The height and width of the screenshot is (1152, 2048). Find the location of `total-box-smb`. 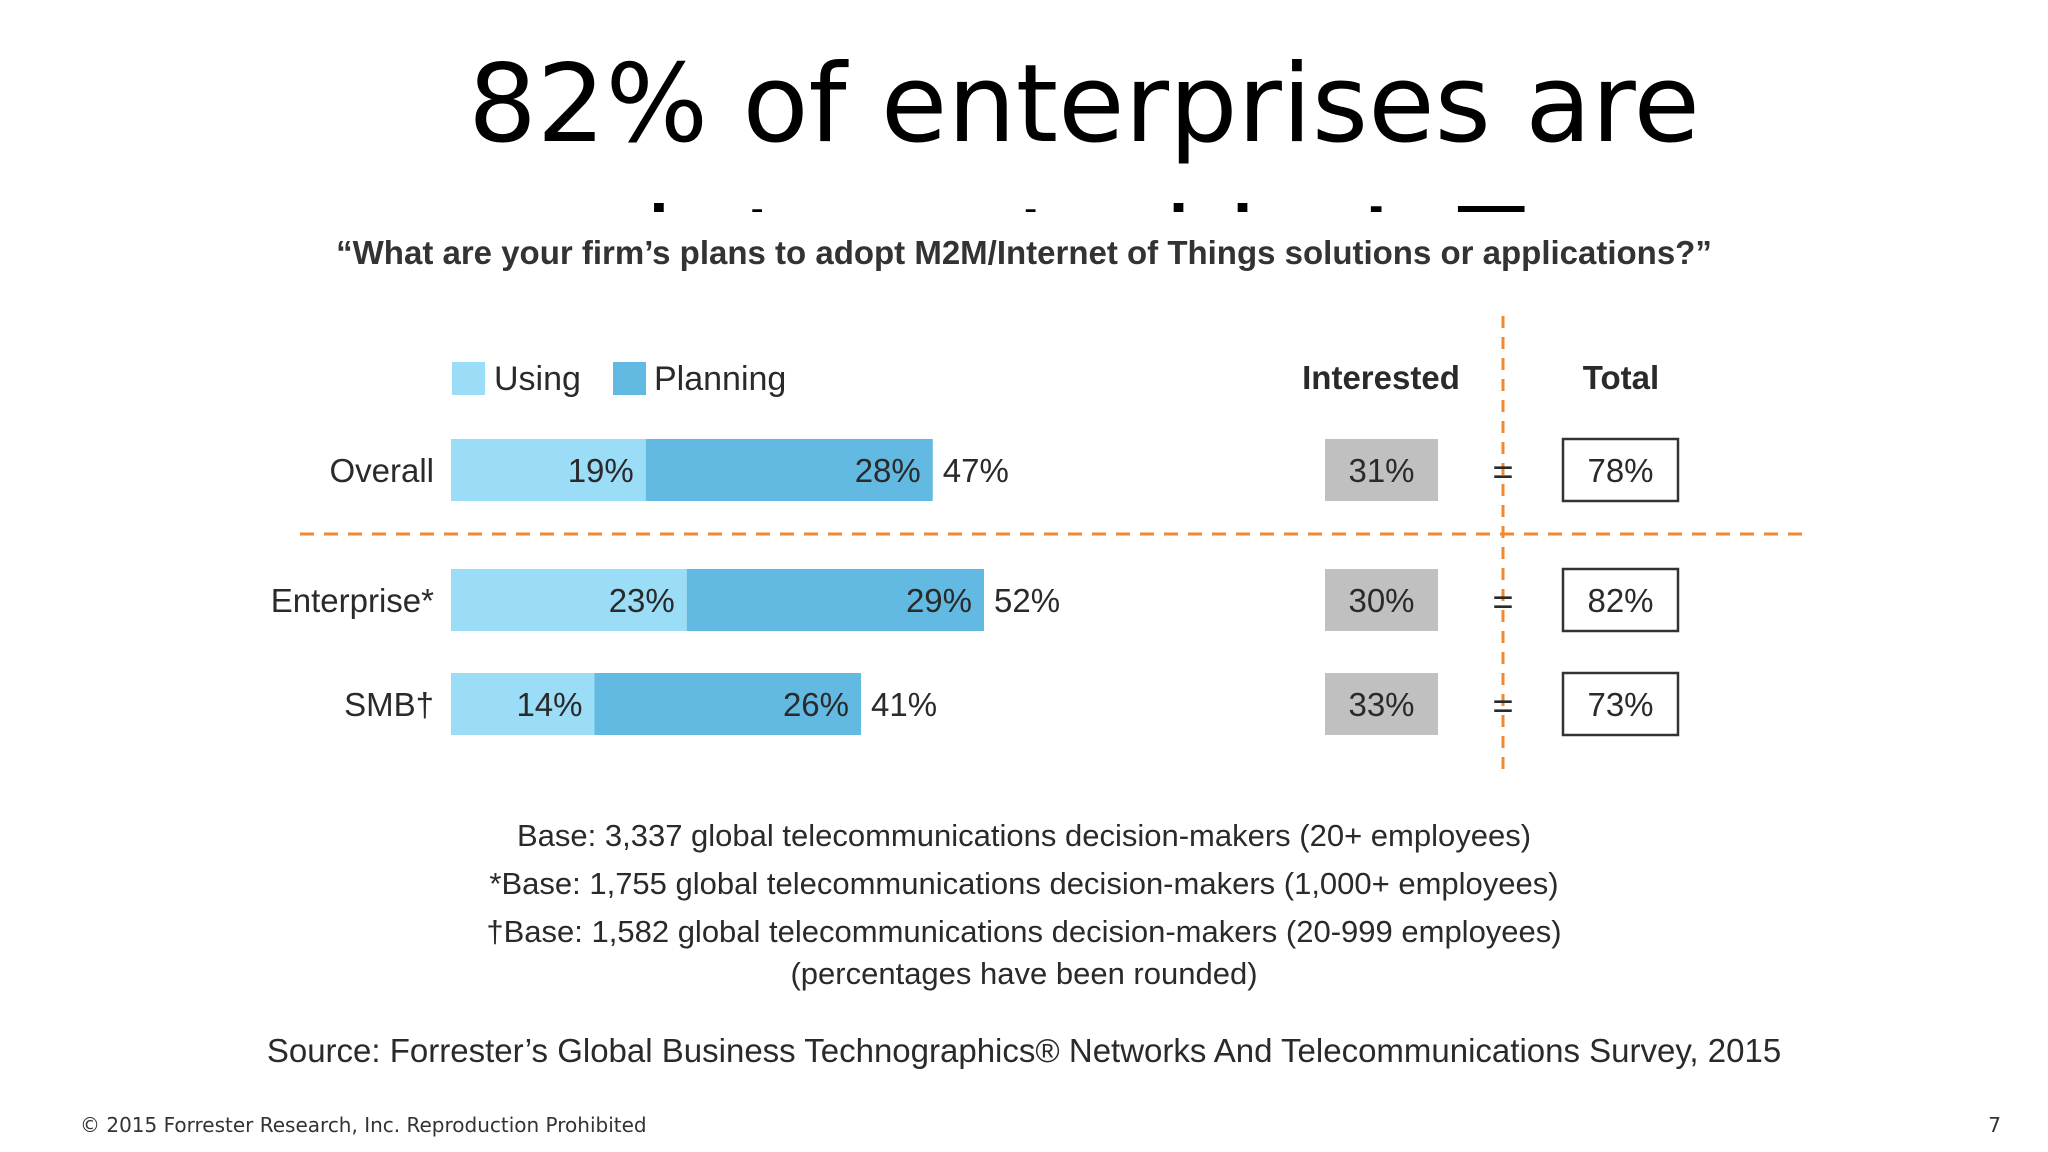

total-box-smb is located at coordinates (1620, 704).